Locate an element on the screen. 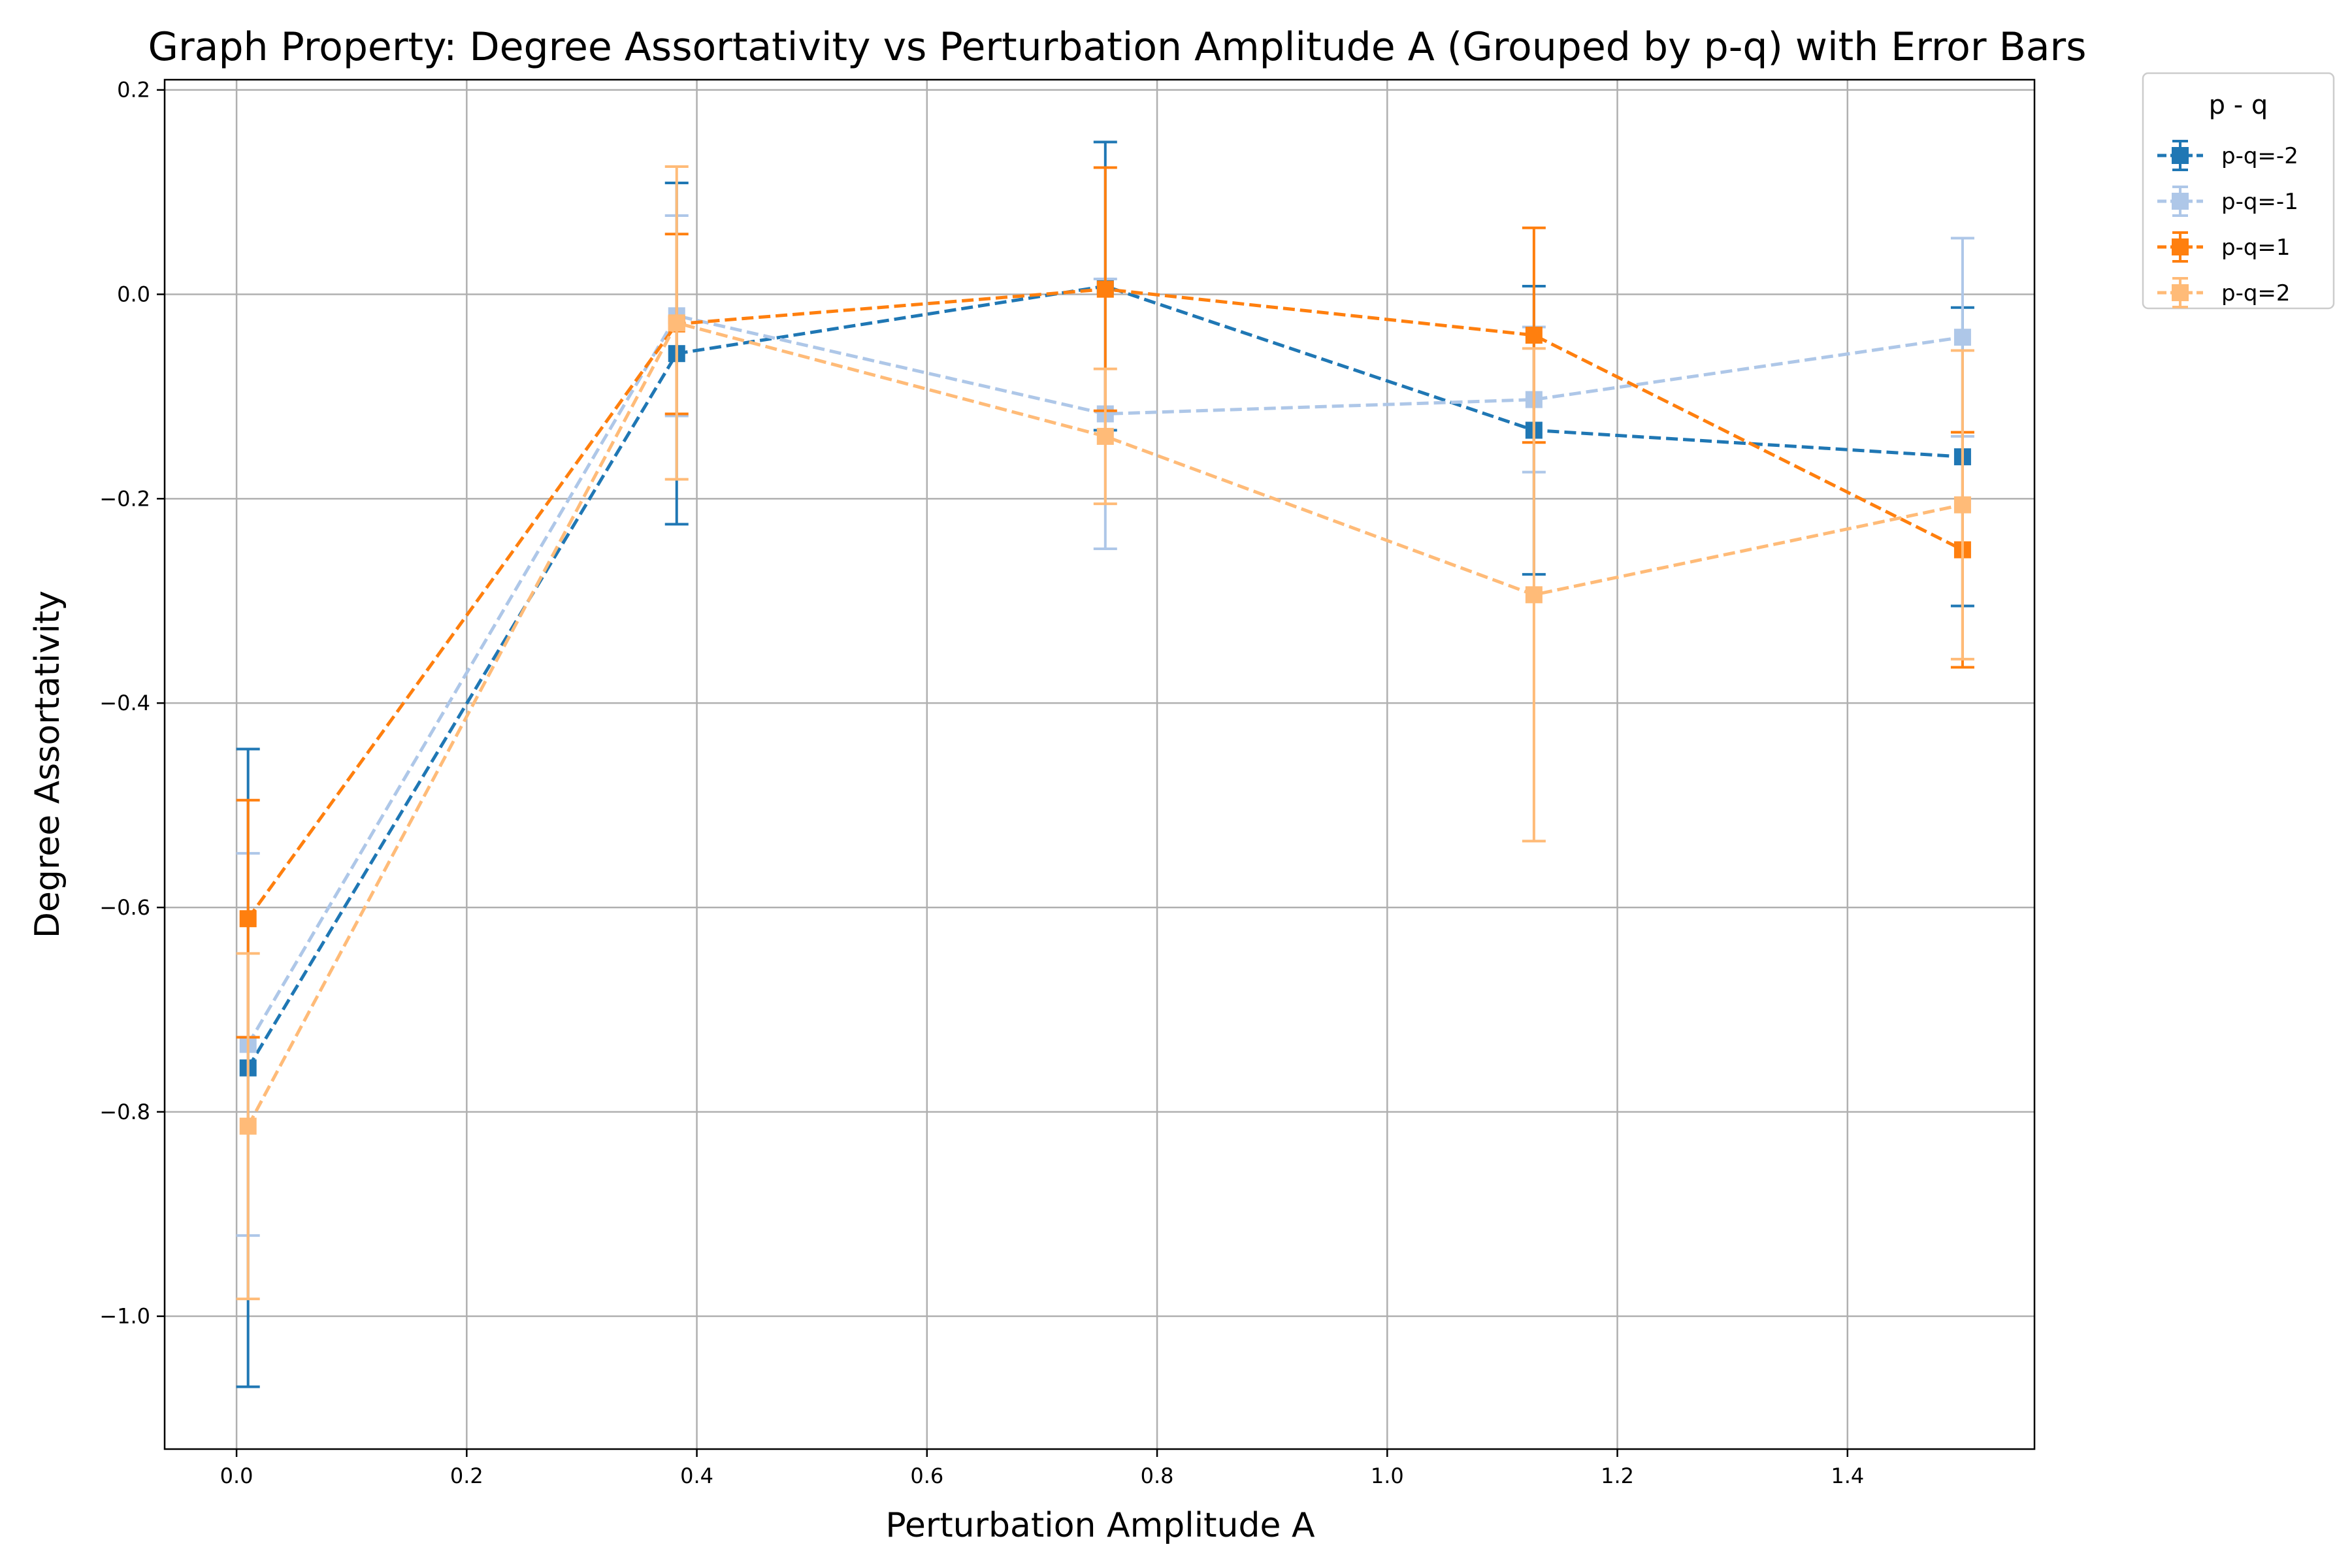  y-tick-label: −0.6 is located at coordinates (124, 907).